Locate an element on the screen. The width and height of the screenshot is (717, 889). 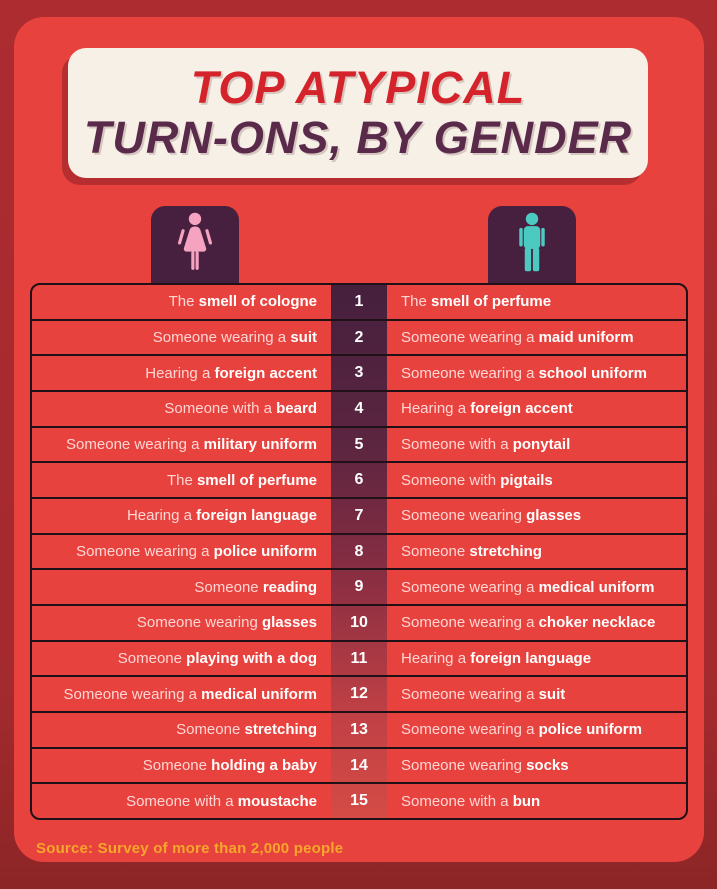
male-icon is located at coordinates (532, 245).